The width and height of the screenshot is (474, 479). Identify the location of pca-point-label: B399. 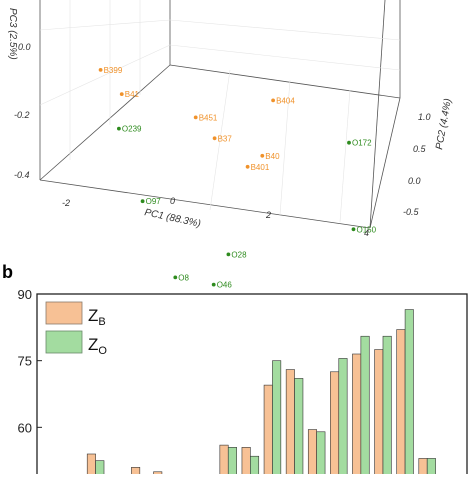
(113, 70).